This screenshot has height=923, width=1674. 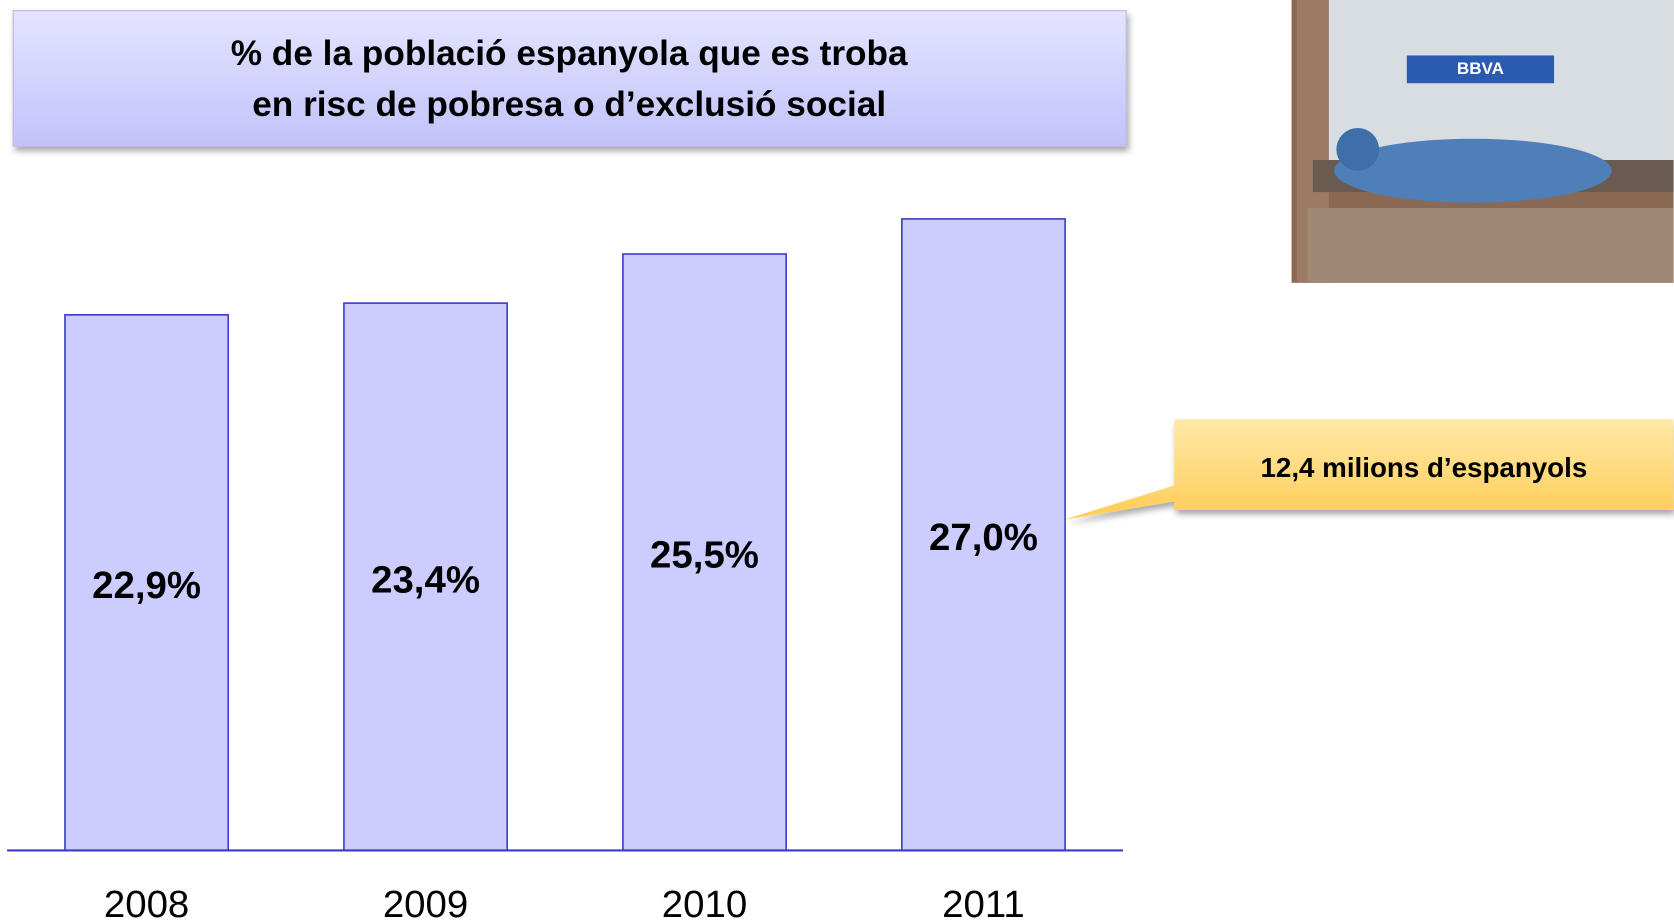 What do you see at coordinates (1423, 467) in the screenshot?
I see `annotation: 12,4 milions d’espanyols` at bounding box center [1423, 467].